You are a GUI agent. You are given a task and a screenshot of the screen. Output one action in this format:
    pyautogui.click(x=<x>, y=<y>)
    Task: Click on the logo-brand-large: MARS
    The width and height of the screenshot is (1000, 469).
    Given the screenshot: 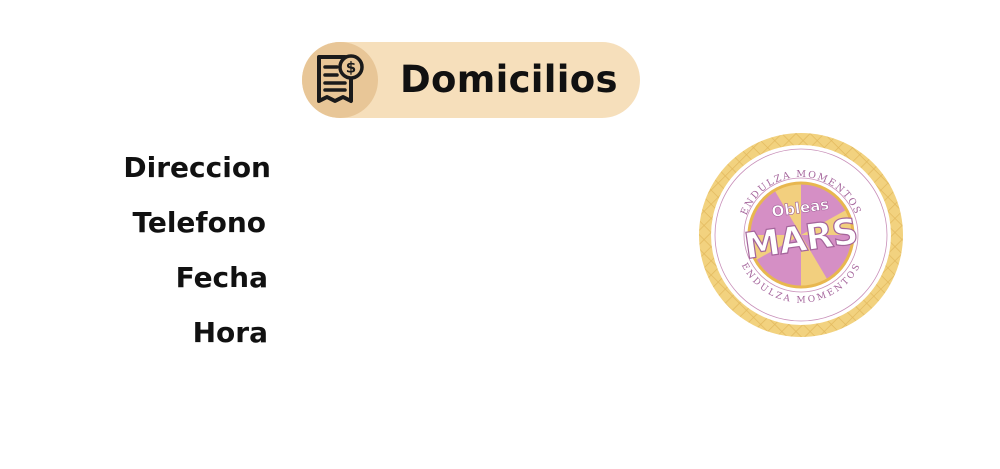 What is the action you would take?
    pyautogui.click(x=801, y=239)
    